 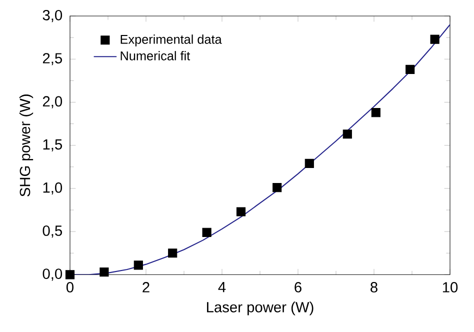 I want to click on x-tick-label: 4, so click(x=222, y=287).